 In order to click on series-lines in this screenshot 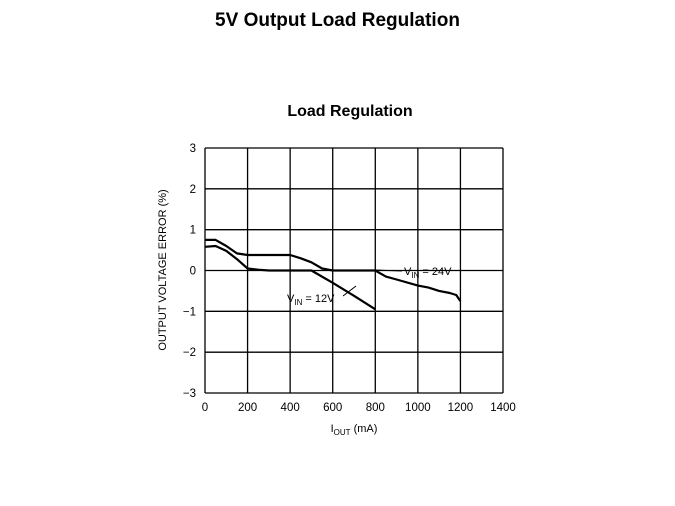, I will do `click(333, 274)`.